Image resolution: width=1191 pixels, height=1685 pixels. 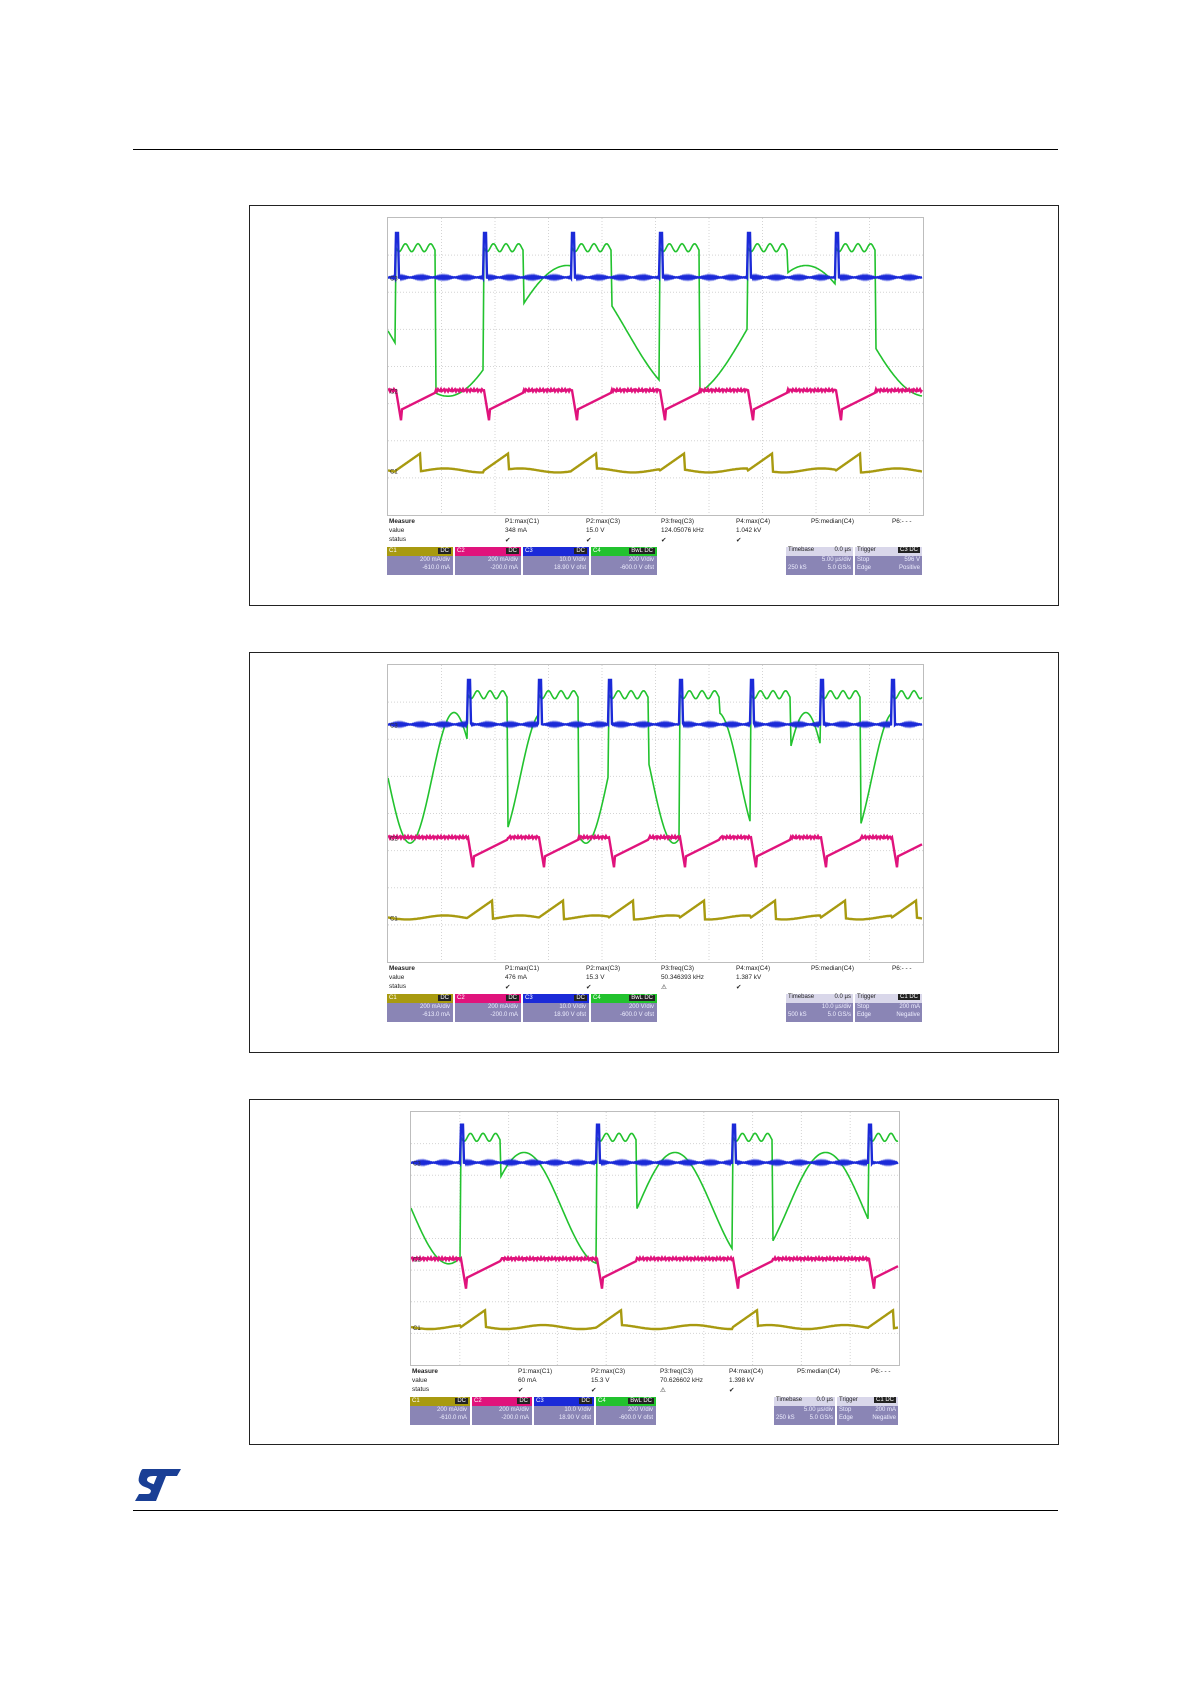 I want to click on trigger-box: Trigger C3 DC Stop 596 V Edge Positive, so click(x=888, y=561).